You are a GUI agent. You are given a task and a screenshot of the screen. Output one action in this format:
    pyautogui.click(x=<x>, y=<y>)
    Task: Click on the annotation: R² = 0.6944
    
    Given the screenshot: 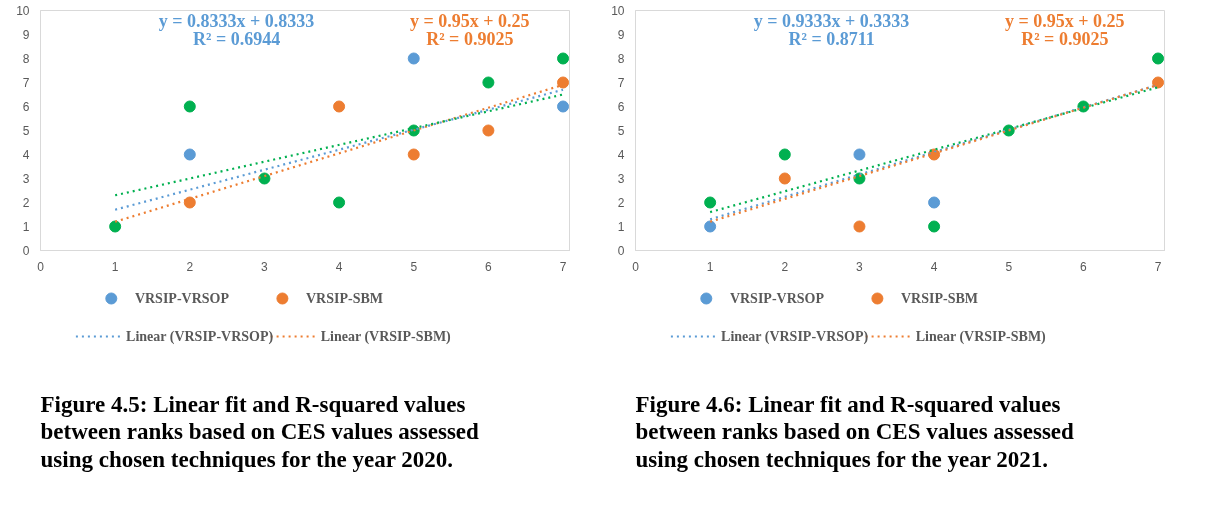 What is the action you would take?
    pyautogui.click(x=237, y=39)
    